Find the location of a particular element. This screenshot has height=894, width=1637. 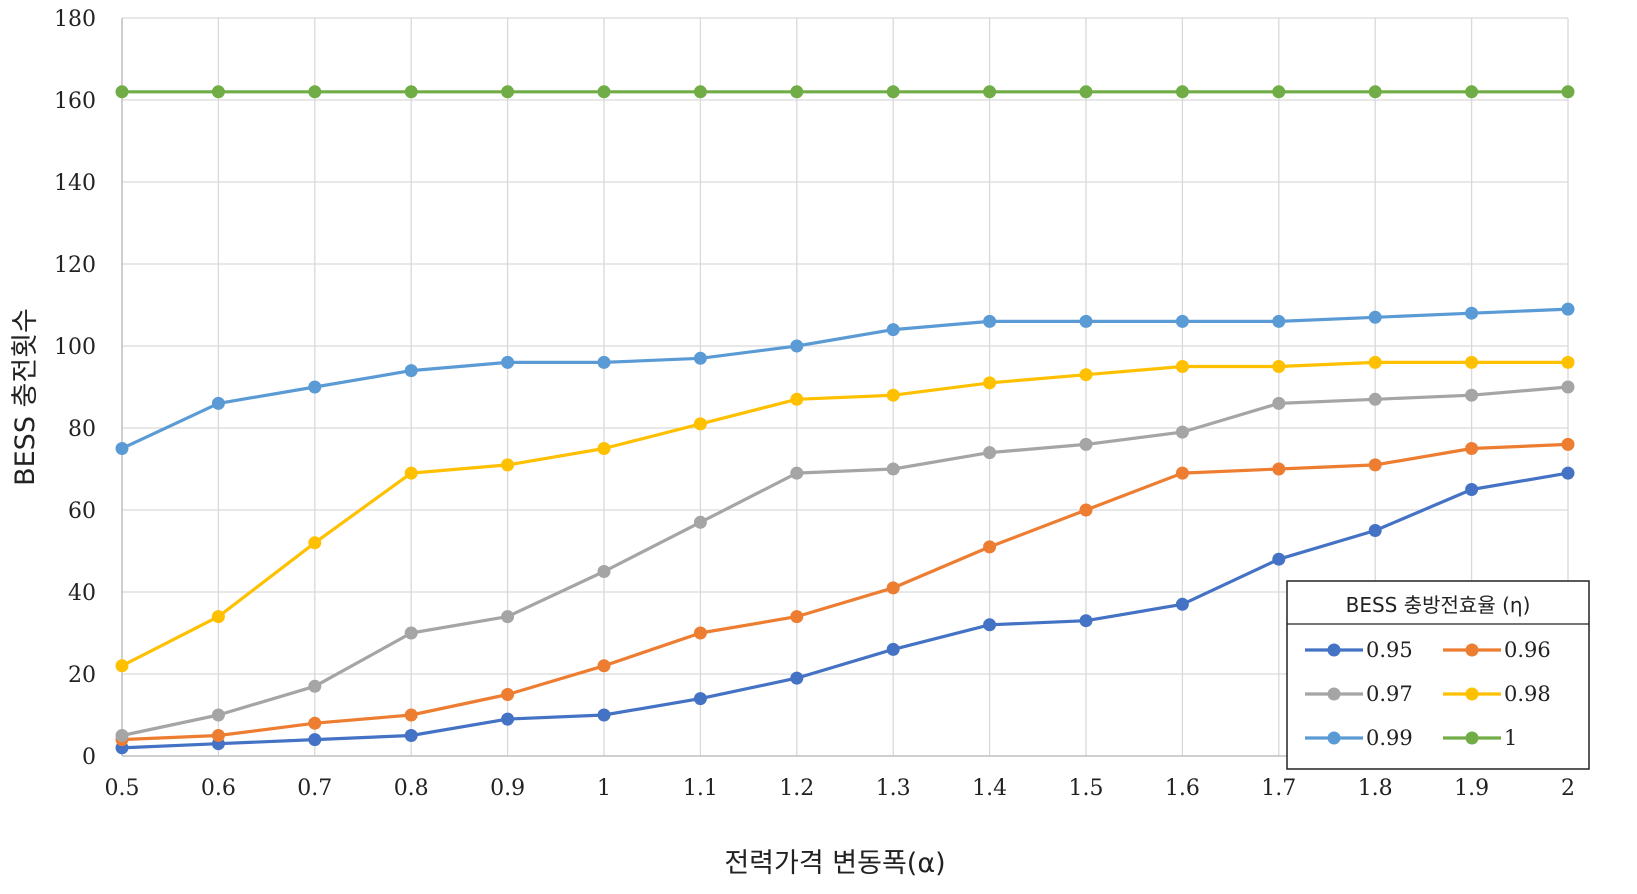

series-line is located at coordinates (845, 378).